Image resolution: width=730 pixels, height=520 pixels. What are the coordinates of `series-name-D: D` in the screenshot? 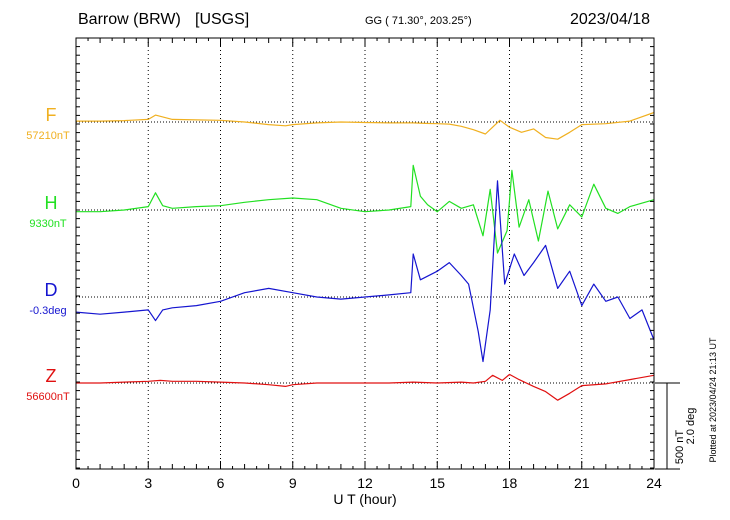 It's located at (51, 290).